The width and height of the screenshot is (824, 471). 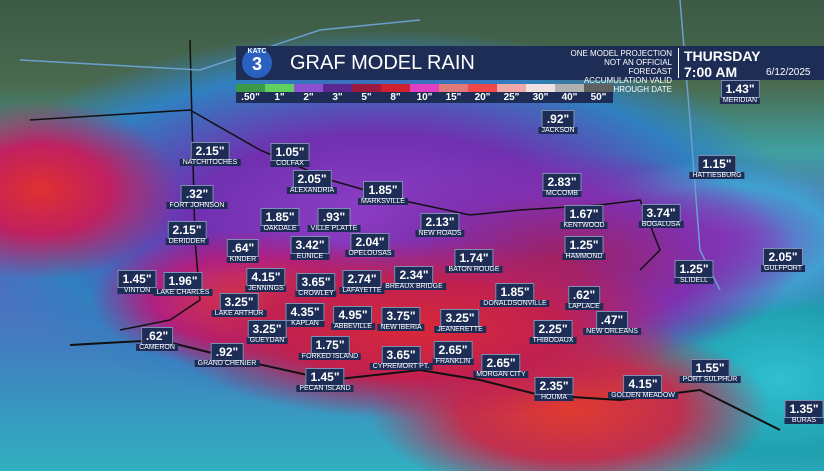 I want to click on city-name: FORKED ISLAND, so click(x=330, y=356).